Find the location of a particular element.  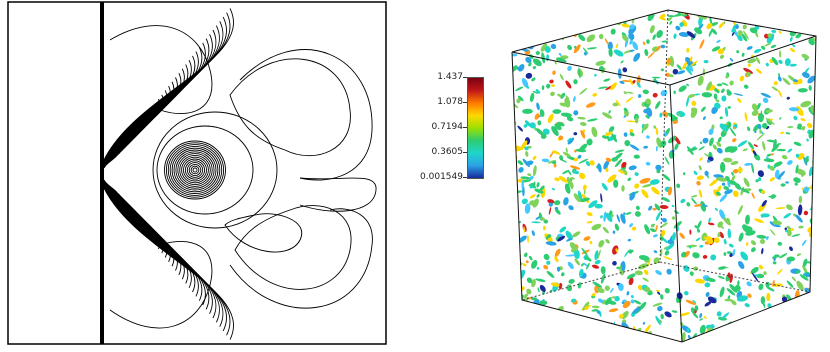

contour-line is located at coordinates (195, 170).